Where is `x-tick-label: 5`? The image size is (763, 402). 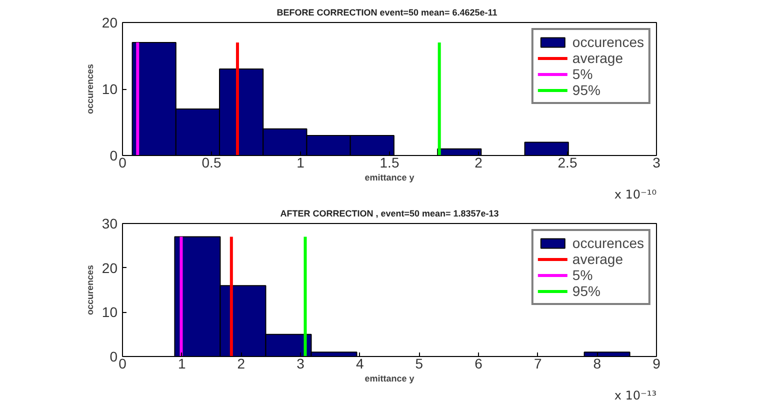 x-tick-label: 5 is located at coordinates (419, 364).